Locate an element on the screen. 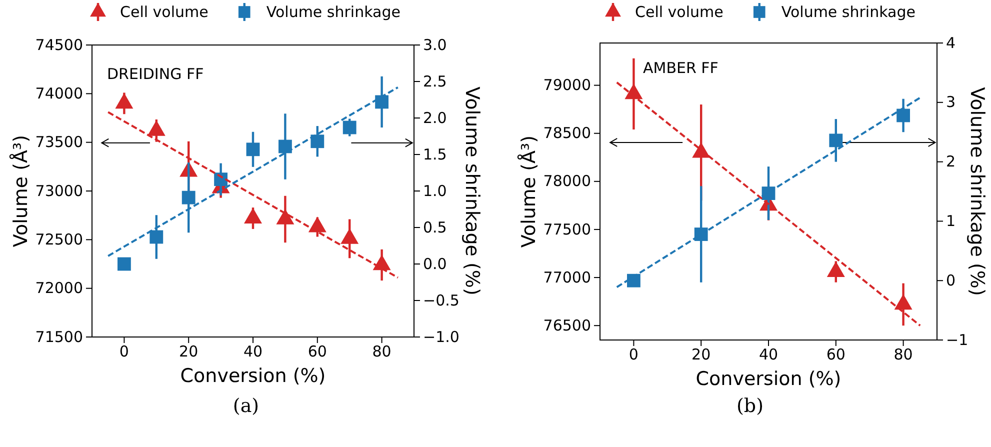  y2-tick-label: 0.0 is located at coordinates (435, 263).